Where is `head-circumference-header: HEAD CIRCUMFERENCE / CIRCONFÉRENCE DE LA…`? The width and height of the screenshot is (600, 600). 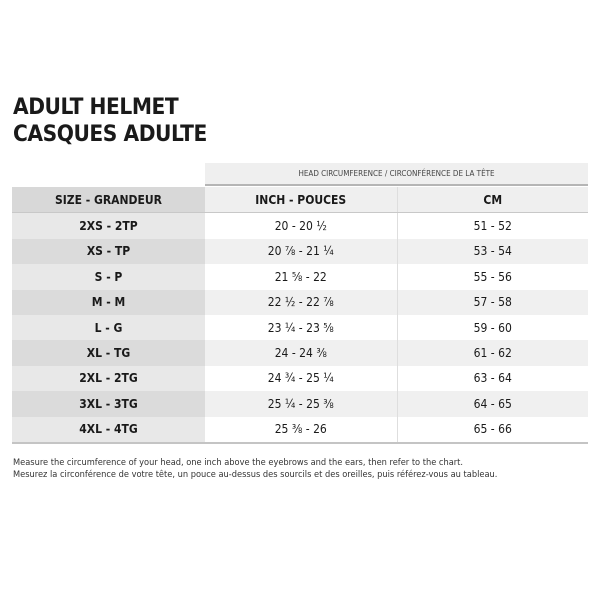
head-circumference-header: HEAD CIRCUMFERENCE / CIRCONFÉRENCE DE LA… is located at coordinates (396, 174).